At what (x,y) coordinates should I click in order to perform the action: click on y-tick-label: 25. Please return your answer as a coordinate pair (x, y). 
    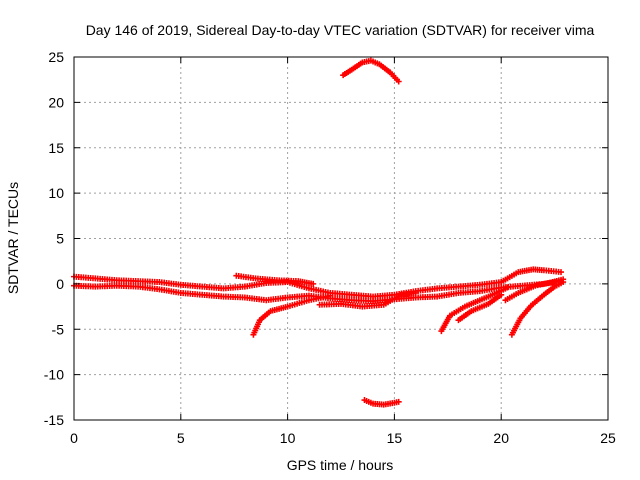
    Looking at the image, I should click on (56, 57).